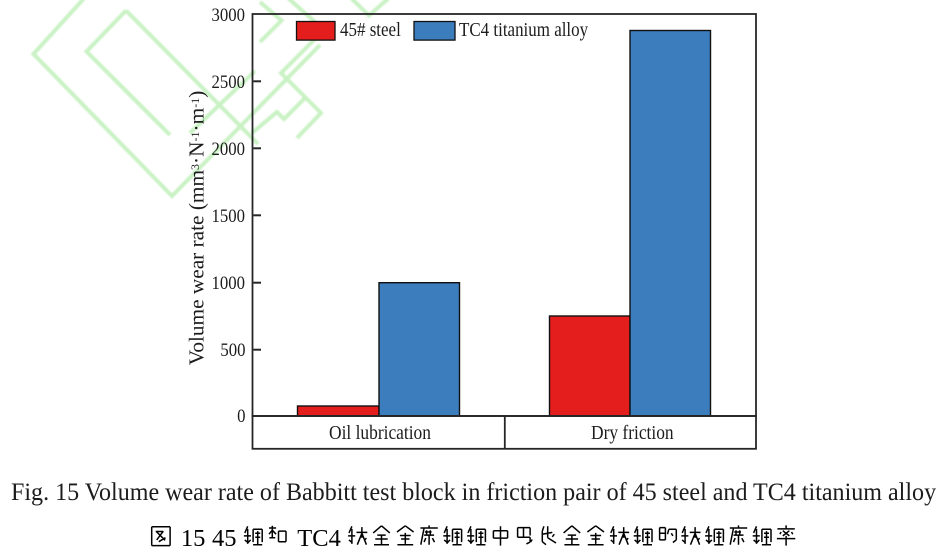  What do you see at coordinates (193, 538) in the screenshot?
I see `svg-text: 15` at bounding box center [193, 538].